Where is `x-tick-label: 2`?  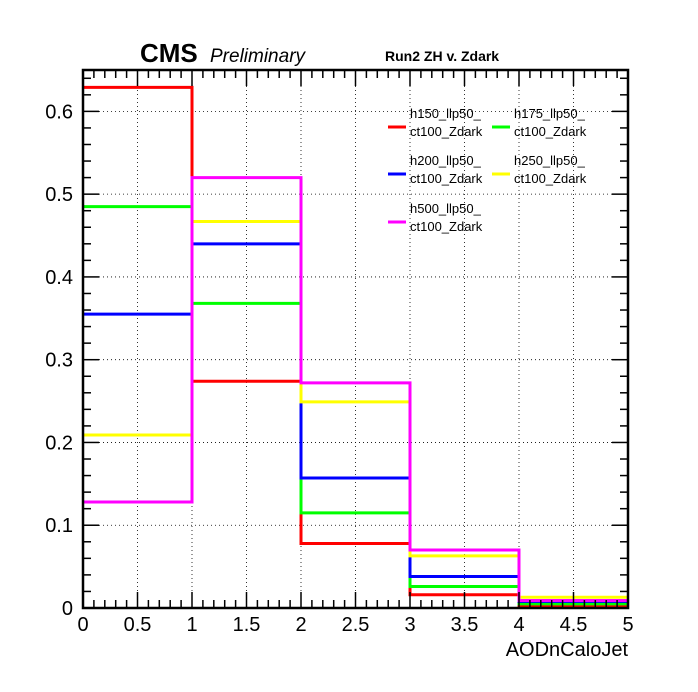
x-tick-label: 2 is located at coordinates (300, 625).